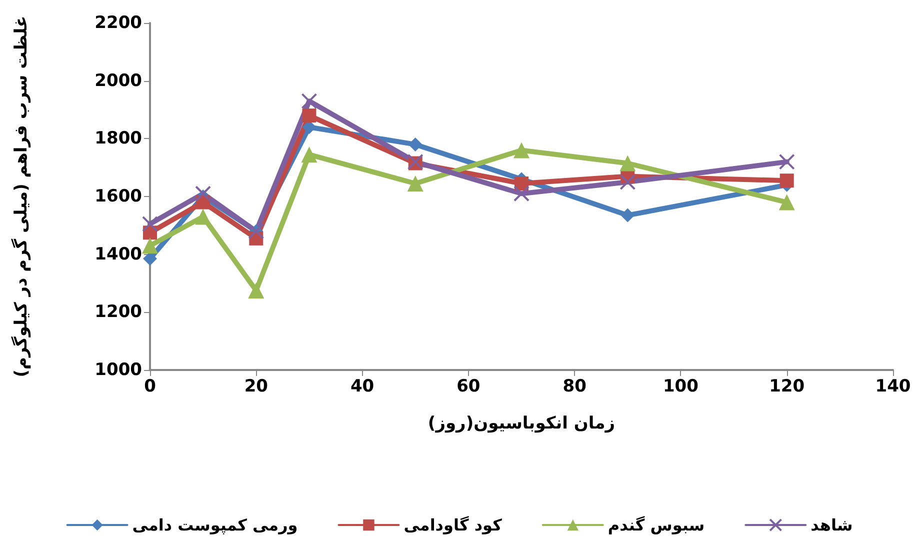  Describe the element at coordinates (574, 386) in the screenshot. I see `x-tick-label: 80` at that location.